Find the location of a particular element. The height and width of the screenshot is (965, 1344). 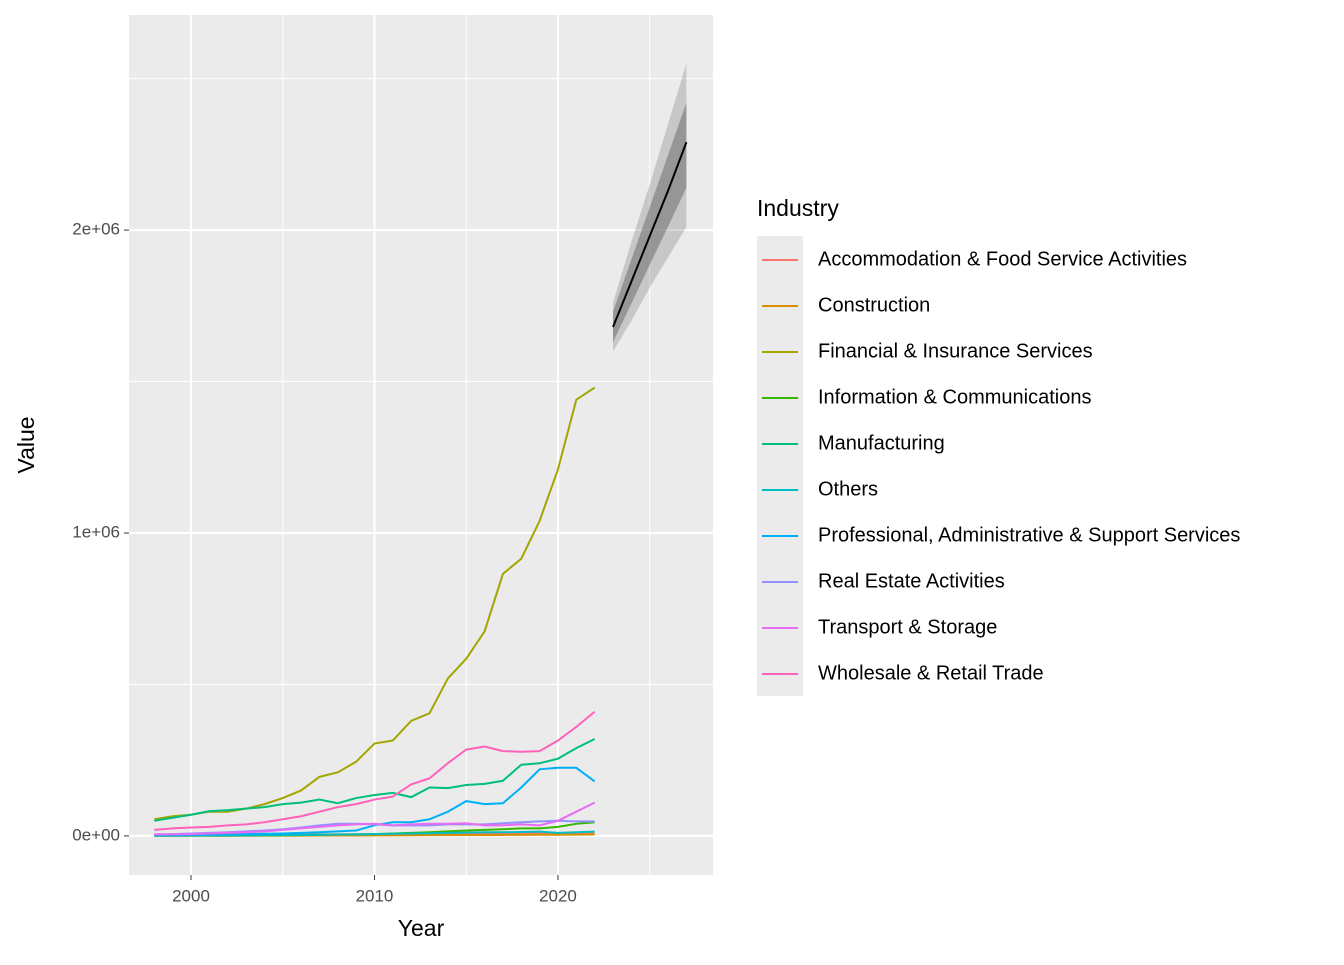

y-axis-title: Value is located at coordinates (26, 444).